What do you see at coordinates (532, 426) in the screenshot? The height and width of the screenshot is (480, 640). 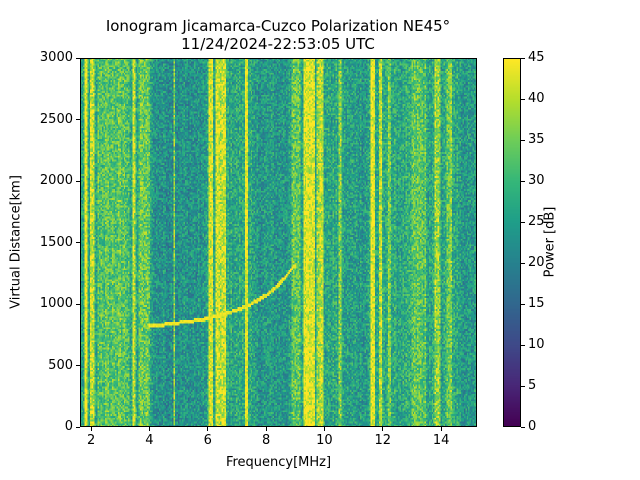 I see `colorbar-tick-label: 0` at bounding box center [532, 426].